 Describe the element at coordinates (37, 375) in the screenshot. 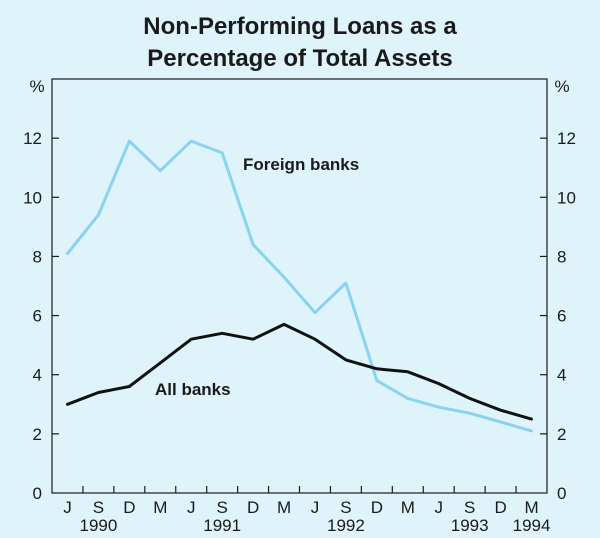

I see `left-y-tick-label: 4` at that location.